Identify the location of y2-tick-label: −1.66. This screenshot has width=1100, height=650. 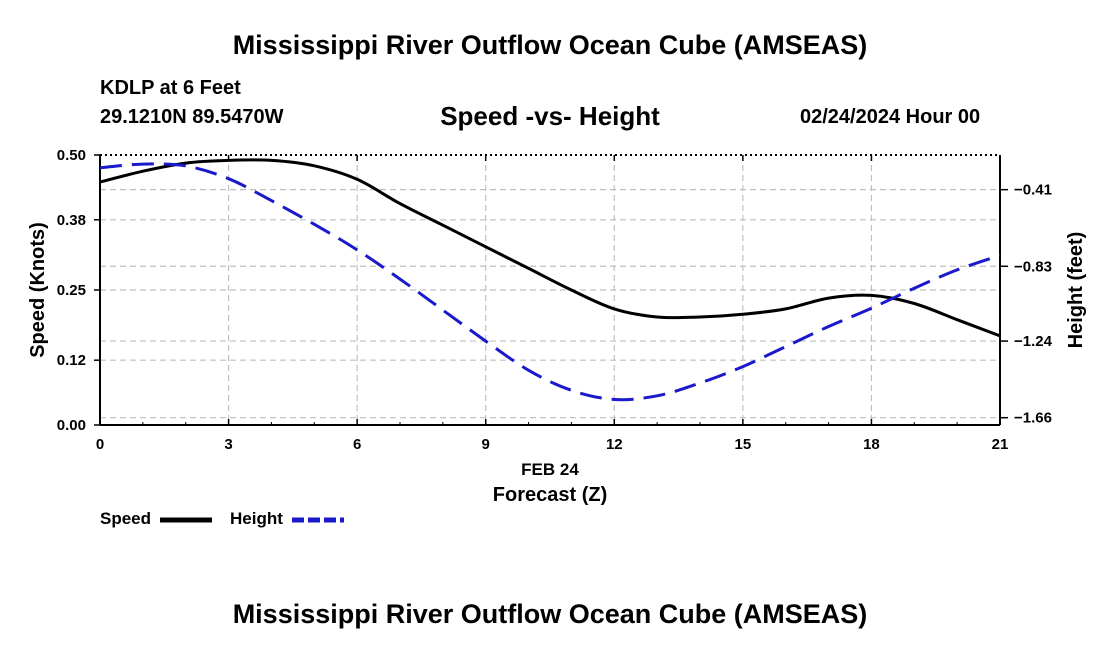
(1033, 418).